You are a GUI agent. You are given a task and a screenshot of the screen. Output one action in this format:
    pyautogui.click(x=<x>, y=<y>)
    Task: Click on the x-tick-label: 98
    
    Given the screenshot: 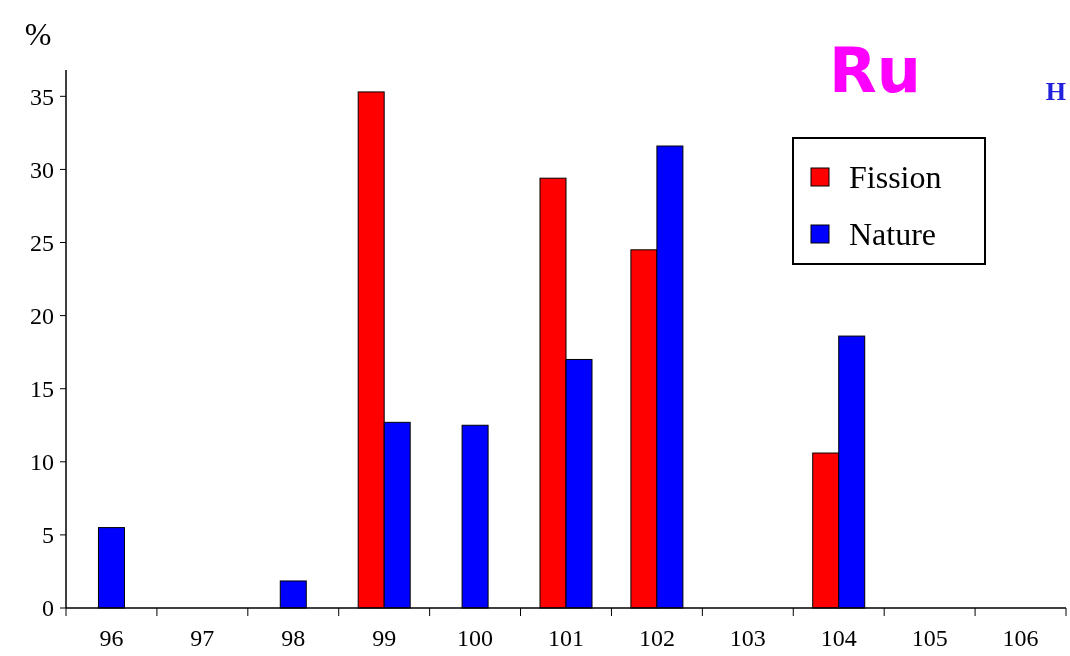 What is the action you would take?
    pyautogui.click(x=293, y=638)
    